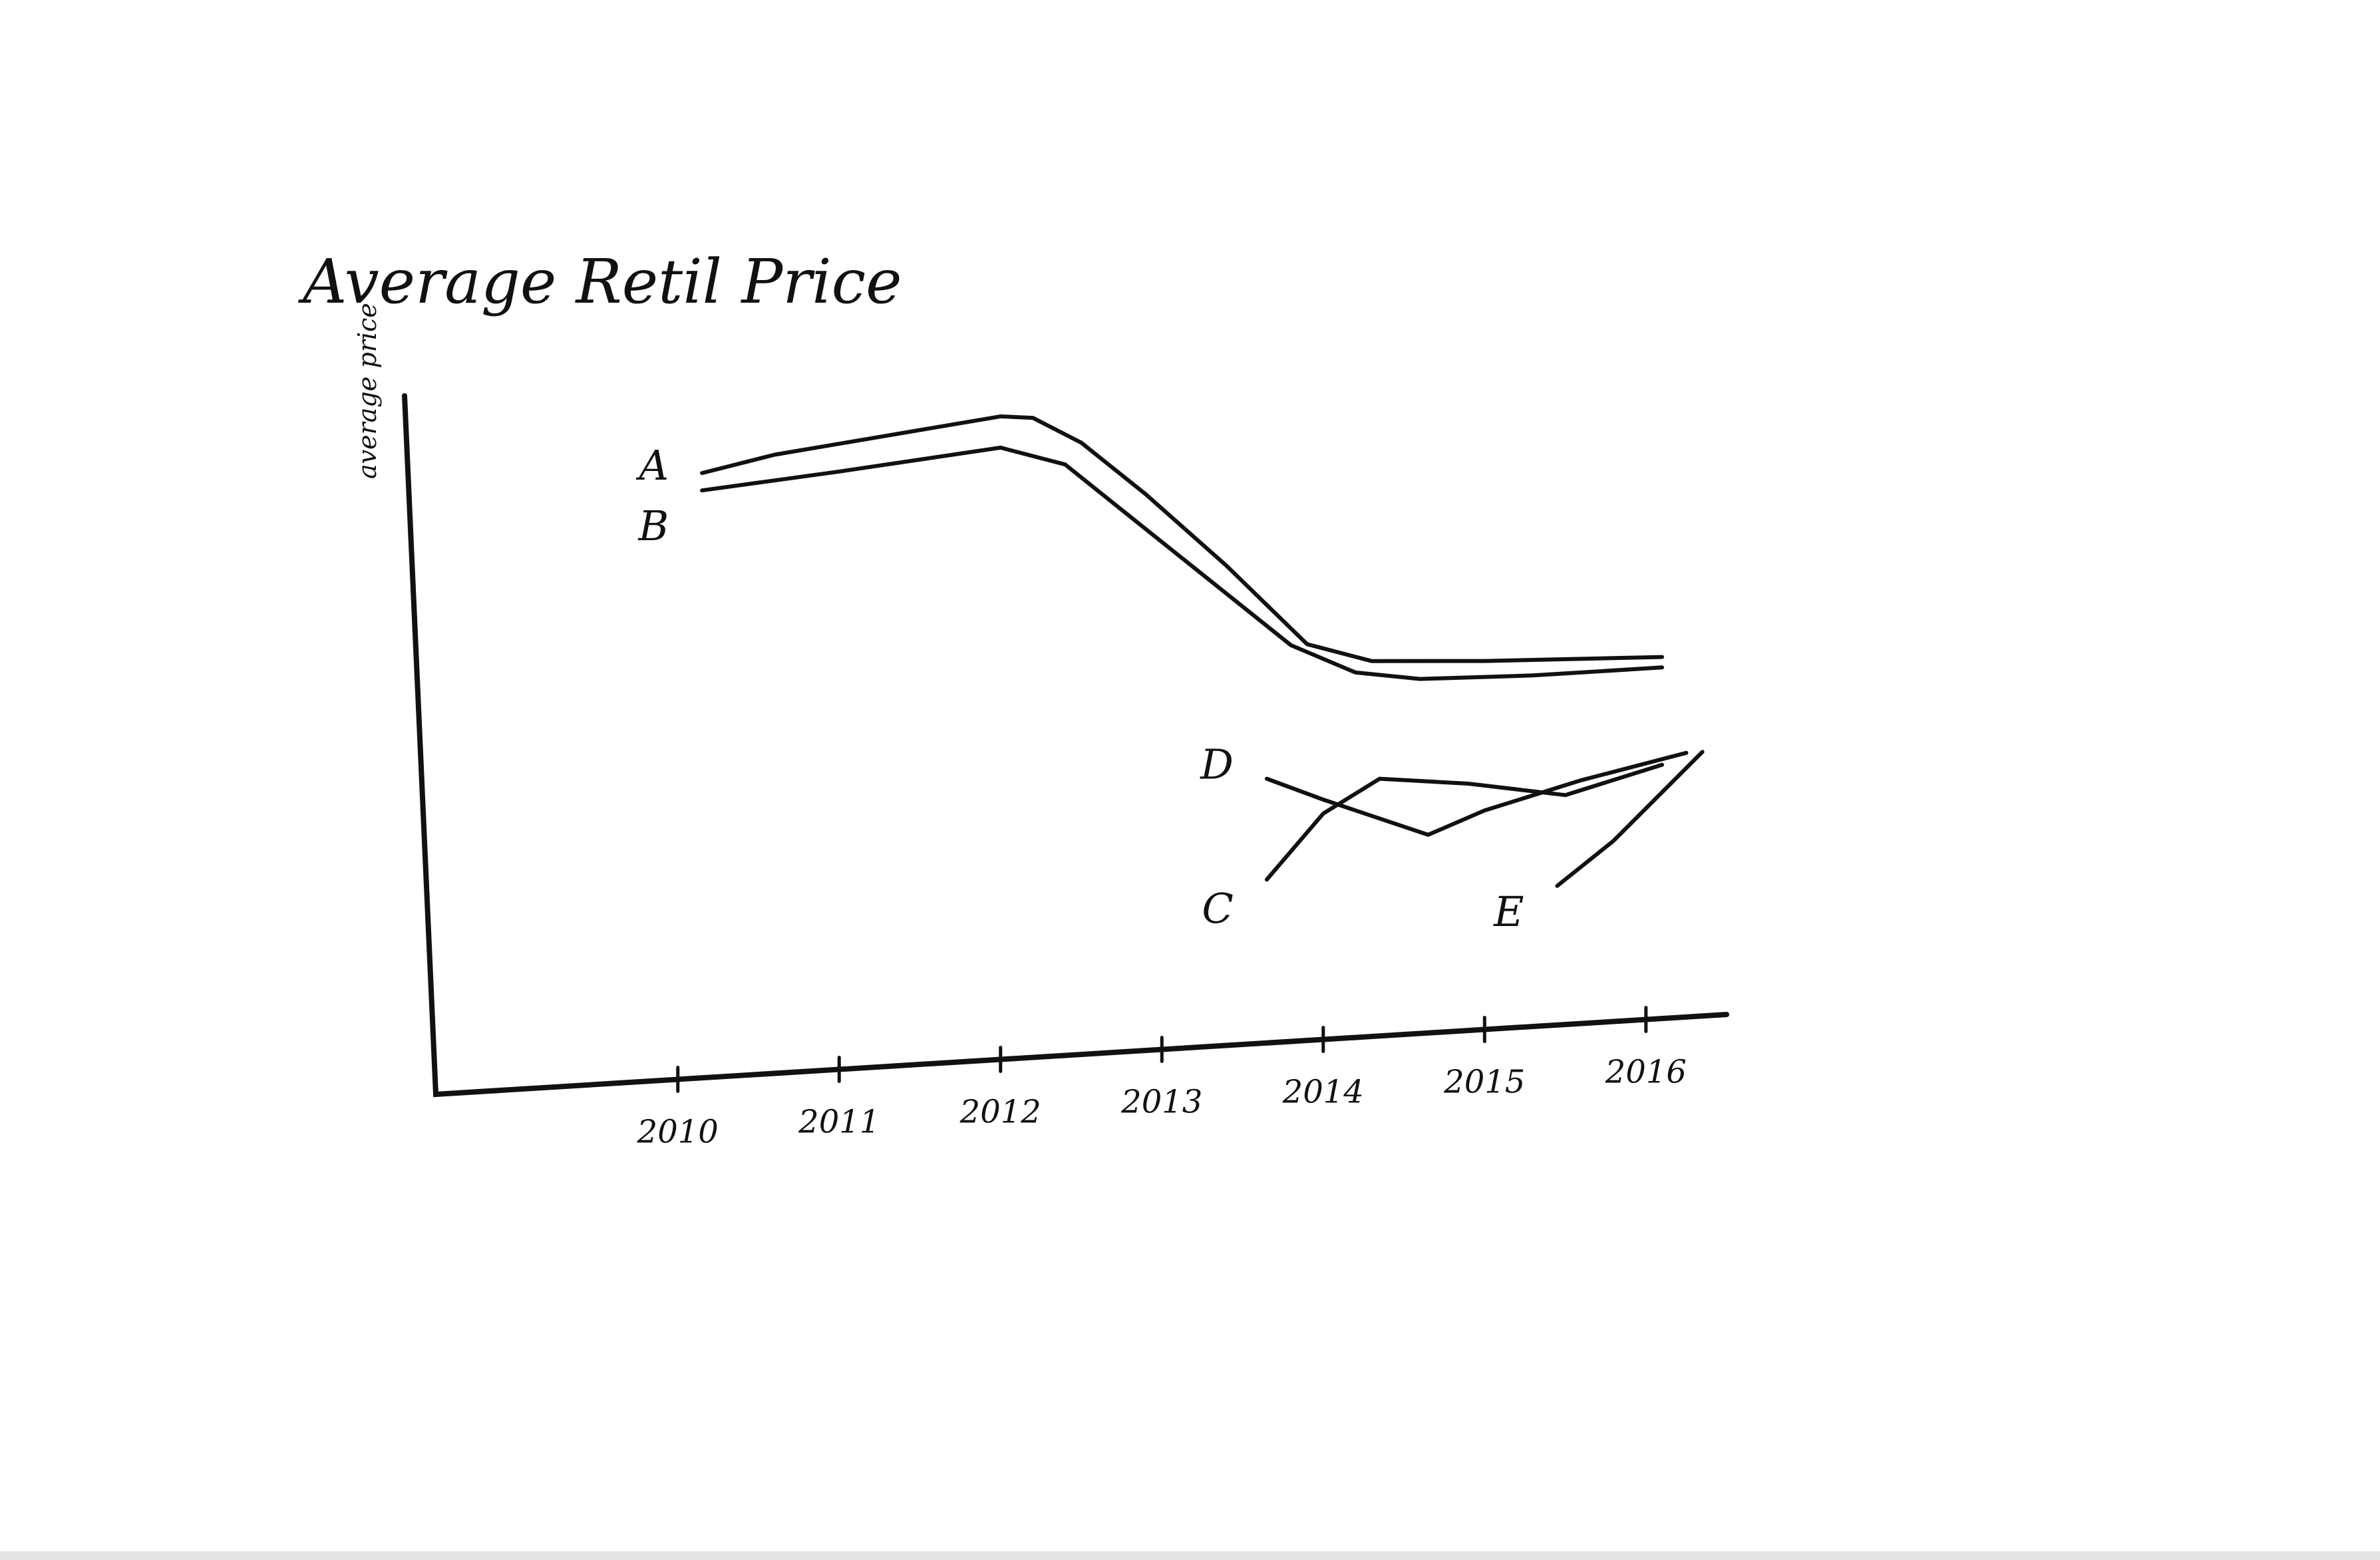 This screenshot has height=1560, width=2380. I want to click on series-label-c: C, so click(1217, 908).